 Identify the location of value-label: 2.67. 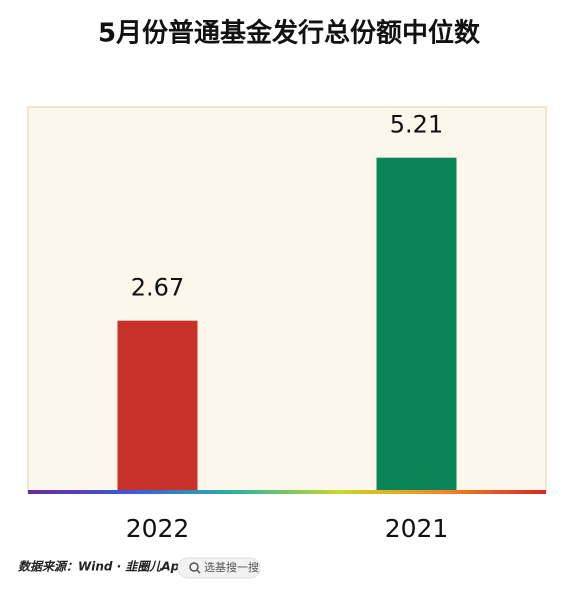
(157, 288).